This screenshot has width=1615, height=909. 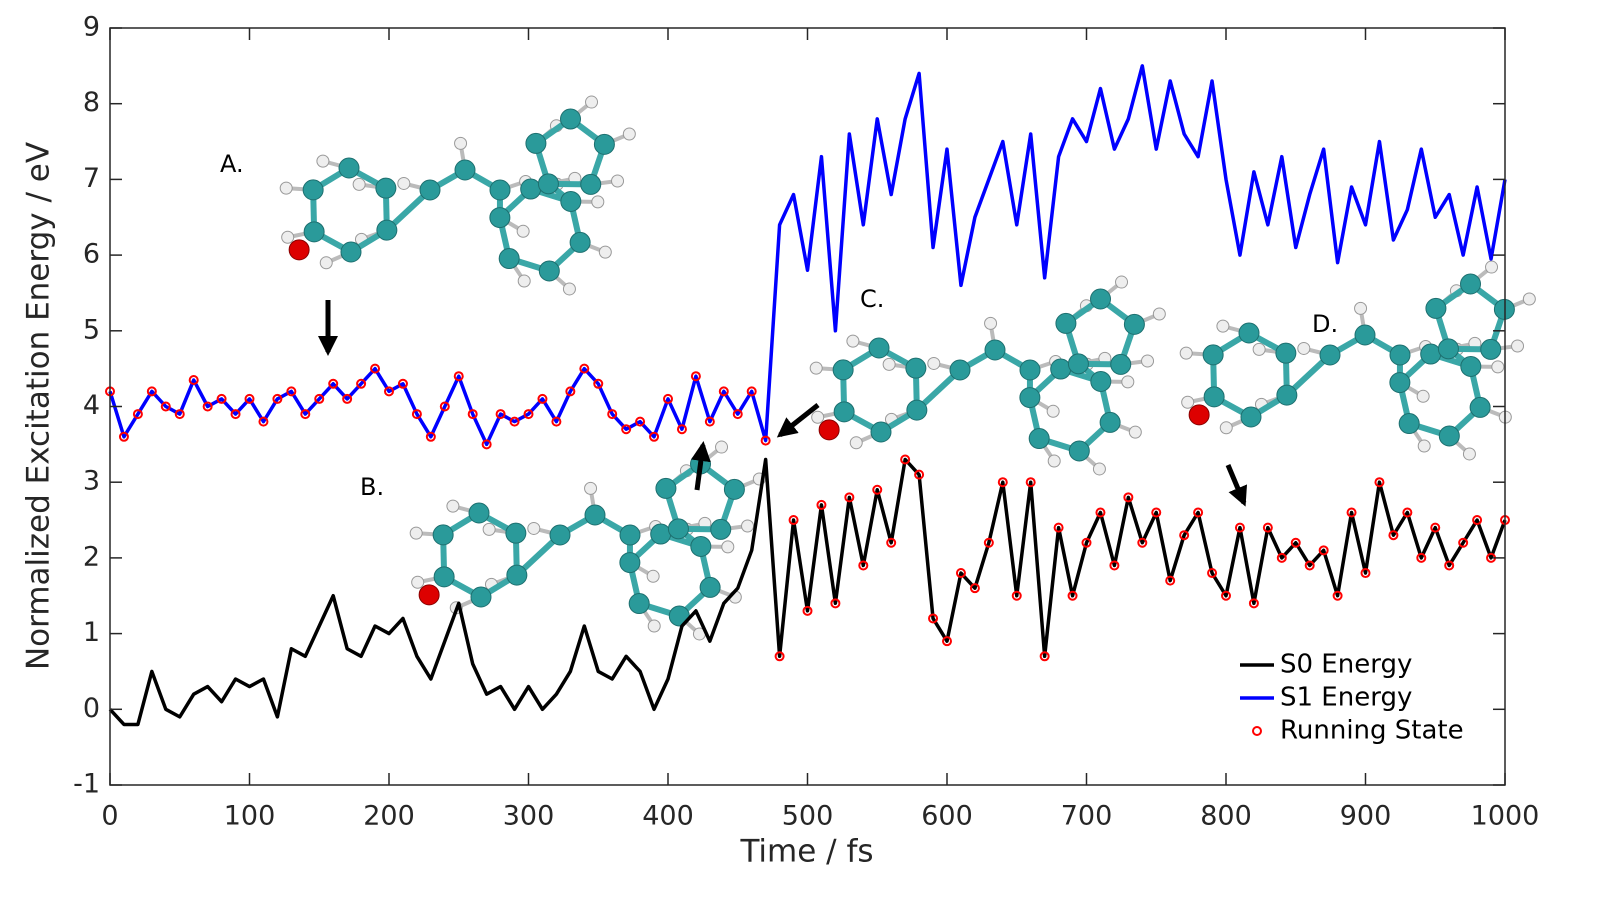 I want to click on x-tick-label: 900, so click(x=1366, y=816).